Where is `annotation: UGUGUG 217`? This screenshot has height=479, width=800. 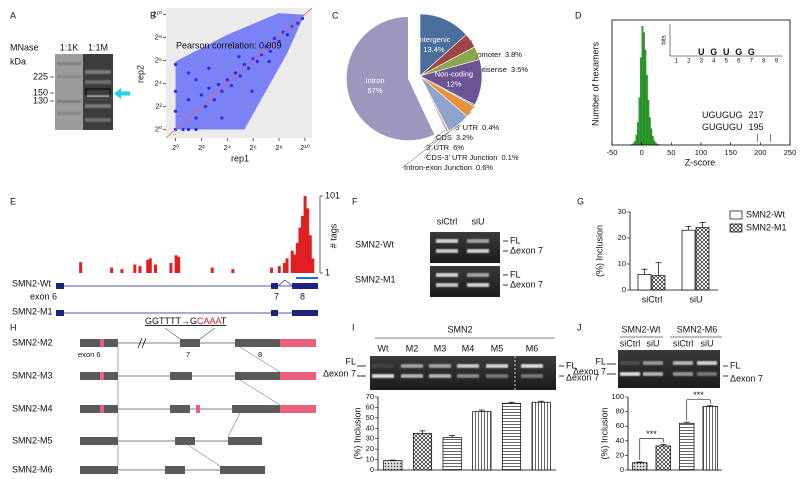
annotation: UGUGUG 217 is located at coordinates (733, 115).